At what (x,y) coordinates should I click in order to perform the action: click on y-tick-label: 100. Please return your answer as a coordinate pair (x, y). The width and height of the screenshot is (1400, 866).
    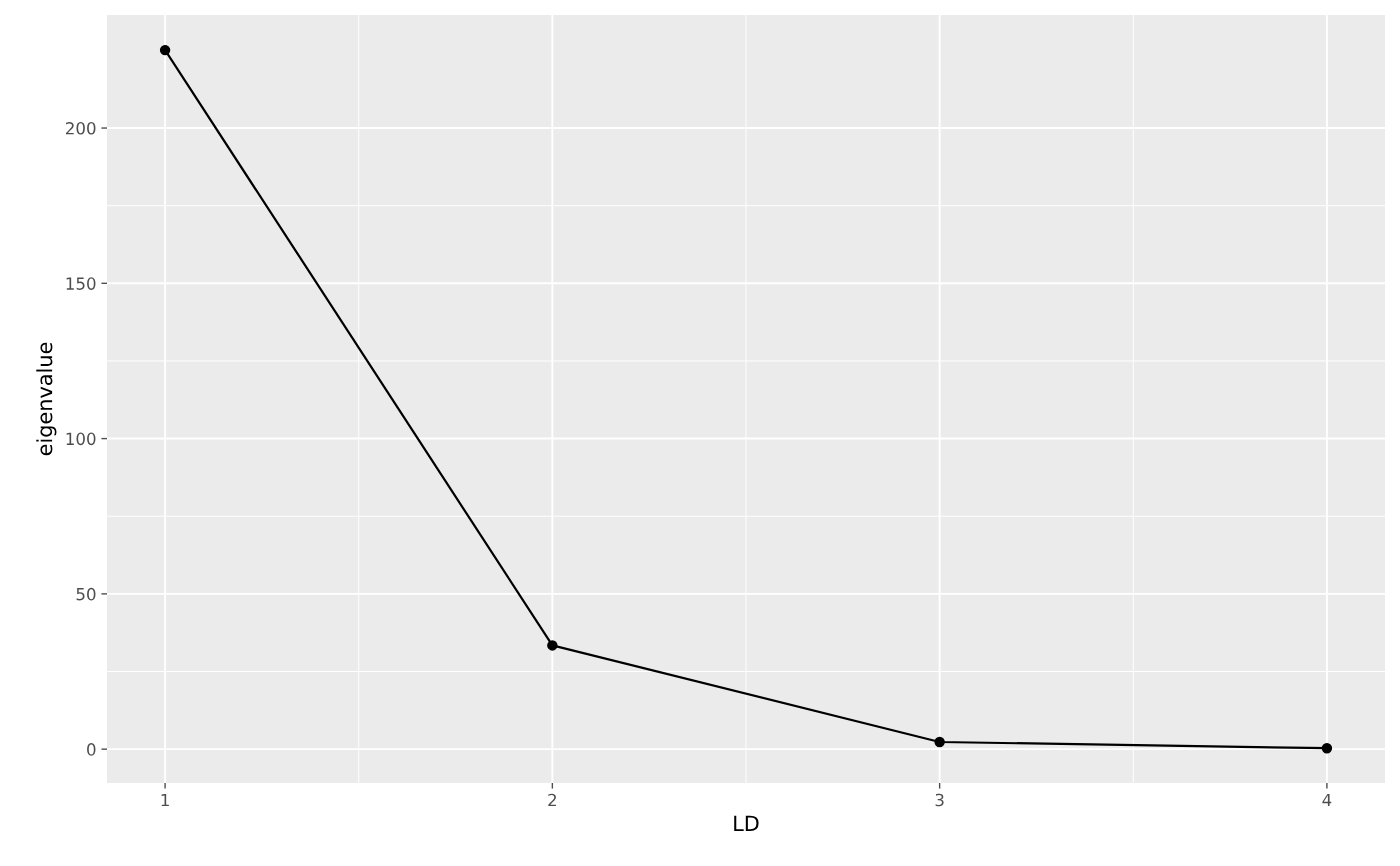
    Looking at the image, I should click on (81, 439).